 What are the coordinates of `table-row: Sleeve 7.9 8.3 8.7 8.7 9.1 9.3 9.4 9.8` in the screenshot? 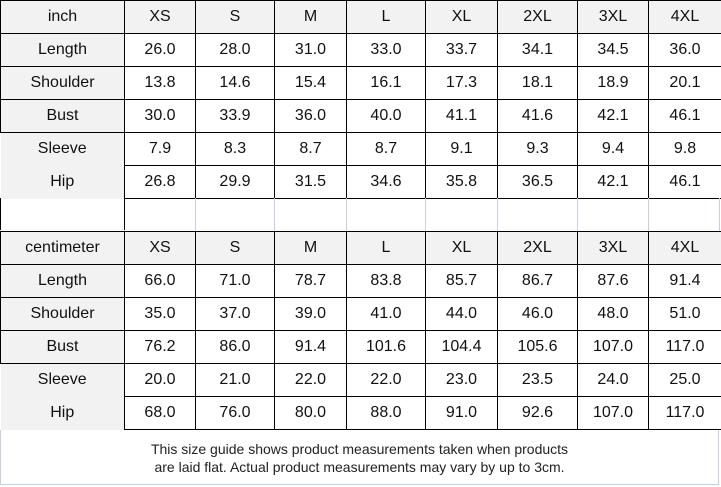 It's located at (360, 149).